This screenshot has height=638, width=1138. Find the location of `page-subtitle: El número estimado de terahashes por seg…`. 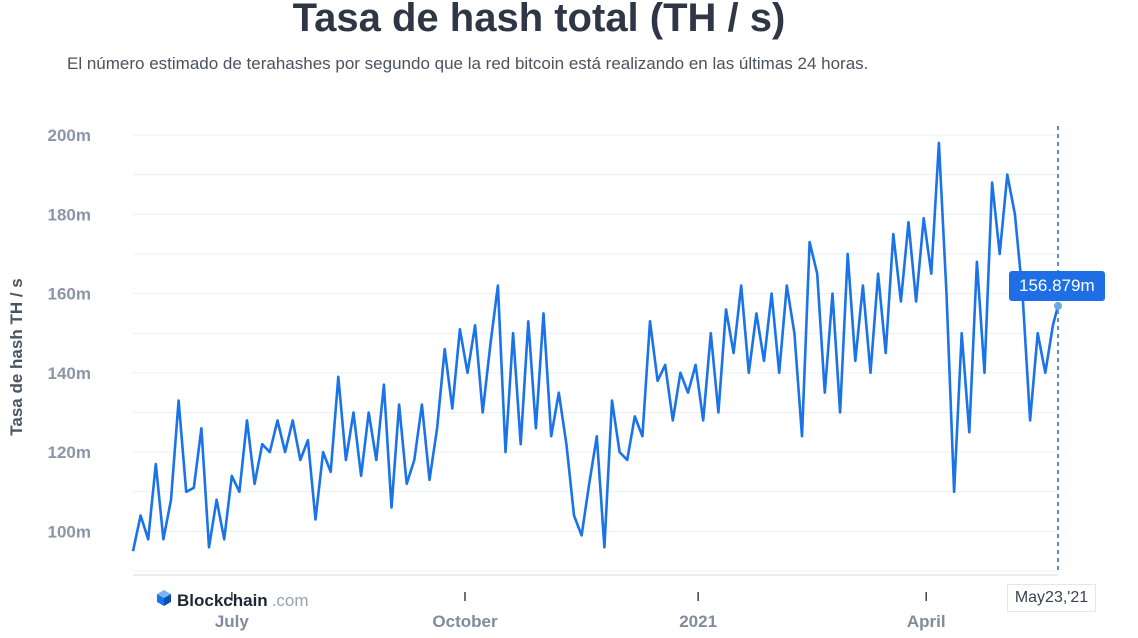

page-subtitle: El número estimado de terahashes por seg… is located at coordinates (468, 63).